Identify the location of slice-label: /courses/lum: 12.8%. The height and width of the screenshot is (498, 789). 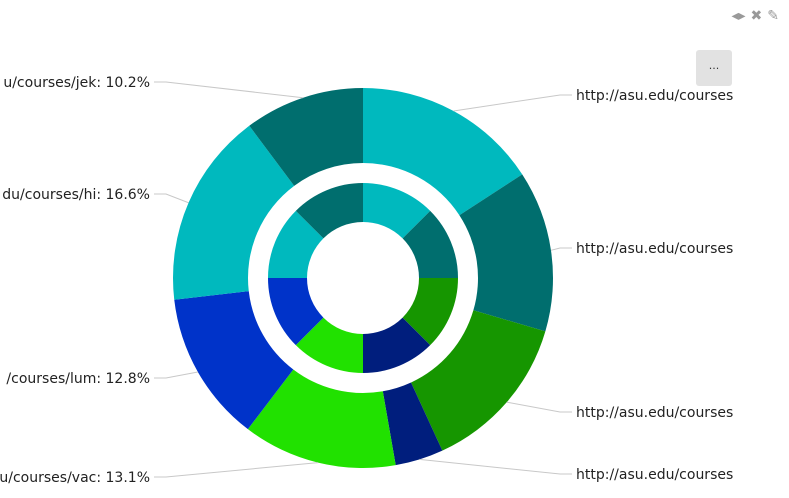
(78, 379).